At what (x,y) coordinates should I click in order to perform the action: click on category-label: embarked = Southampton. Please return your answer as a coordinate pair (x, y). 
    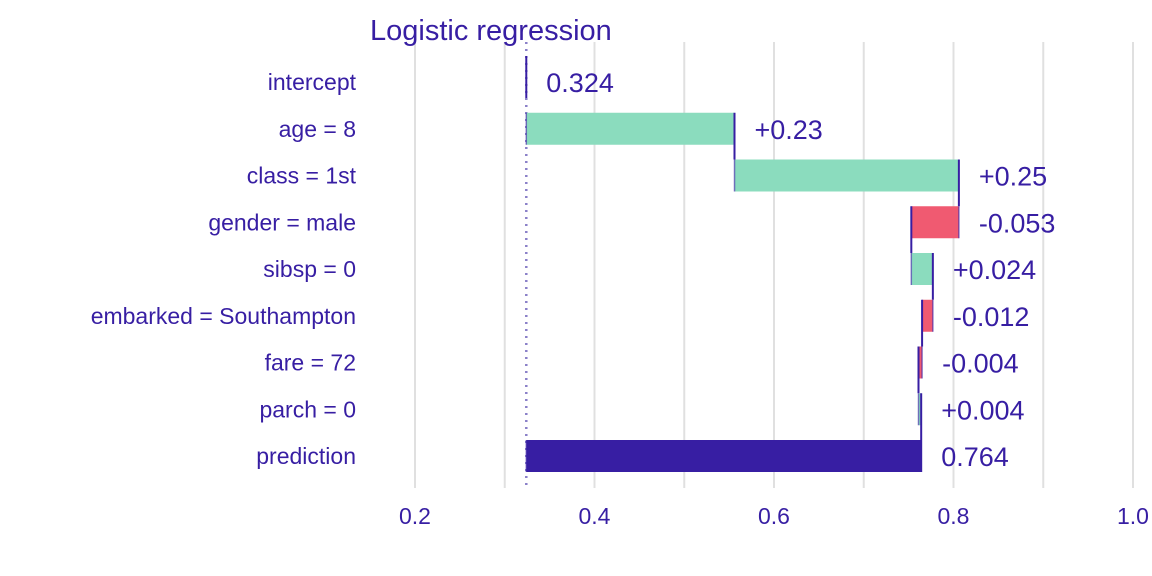
    Looking at the image, I should click on (223, 316).